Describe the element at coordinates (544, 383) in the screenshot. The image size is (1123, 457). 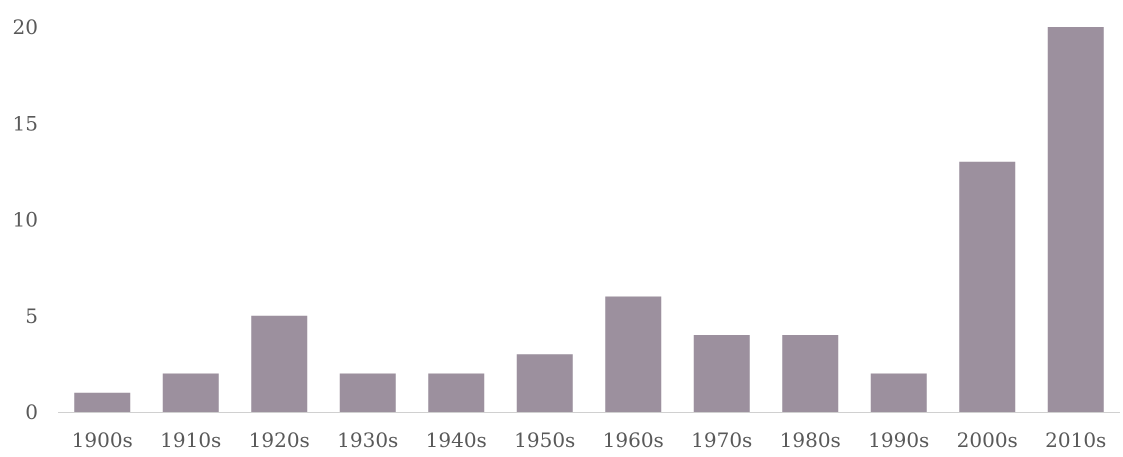
I see `bar-1950s` at that location.